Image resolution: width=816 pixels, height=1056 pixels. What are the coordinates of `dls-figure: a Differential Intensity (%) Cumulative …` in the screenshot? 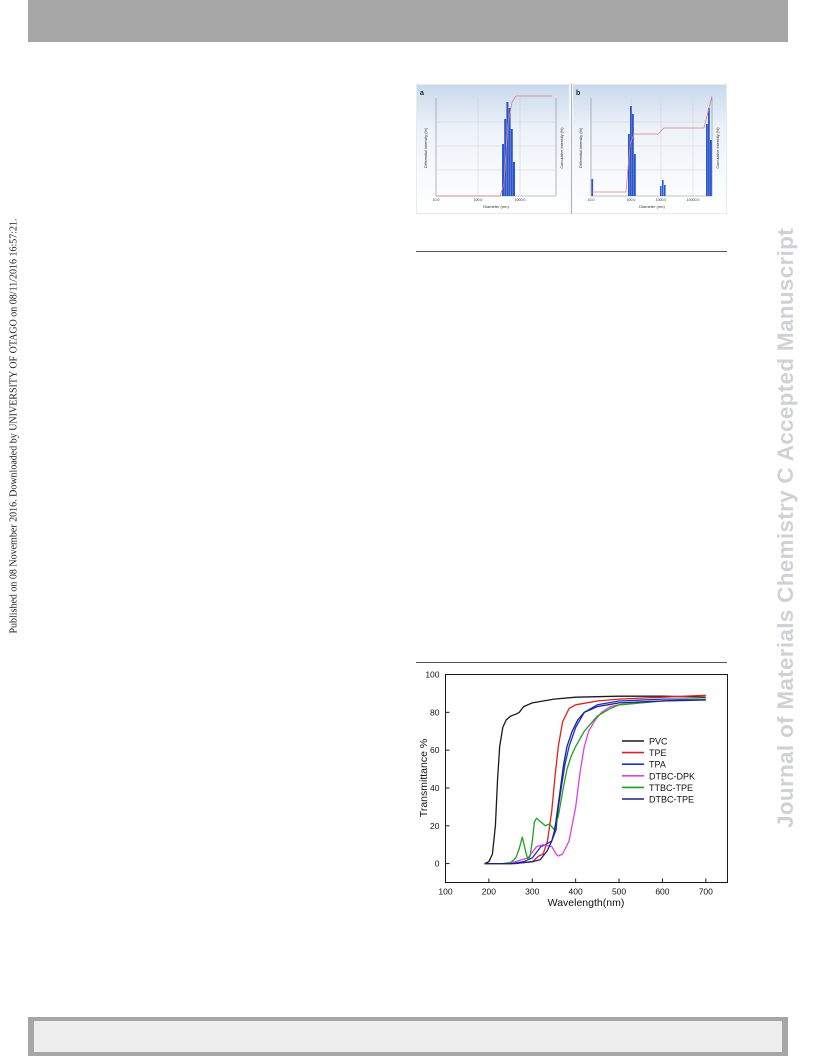 It's located at (571, 149).